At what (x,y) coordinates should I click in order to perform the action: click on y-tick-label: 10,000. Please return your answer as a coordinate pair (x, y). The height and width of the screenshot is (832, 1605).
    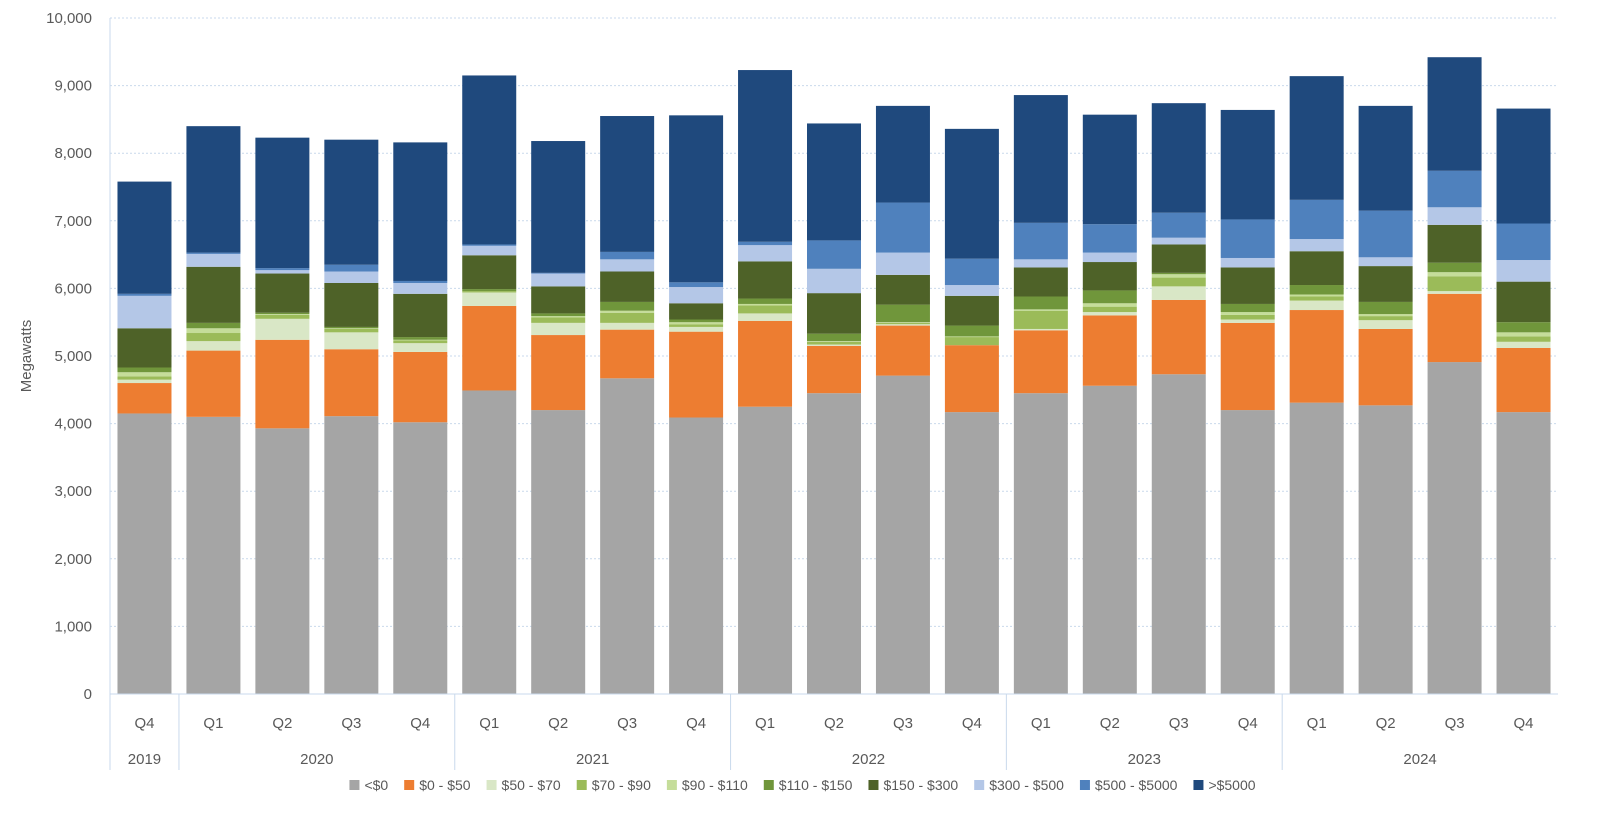
    Looking at the image, I should click on (69, 18).